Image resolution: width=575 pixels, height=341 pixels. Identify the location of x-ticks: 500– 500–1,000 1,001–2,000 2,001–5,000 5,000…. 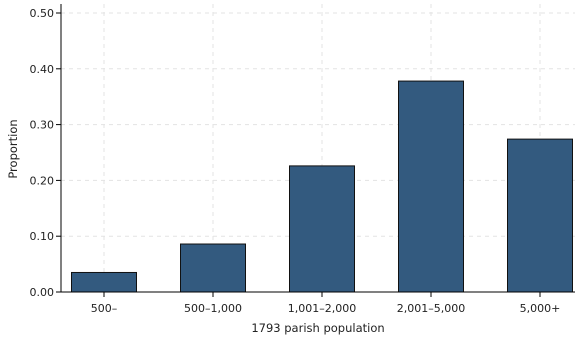
(326, 303).